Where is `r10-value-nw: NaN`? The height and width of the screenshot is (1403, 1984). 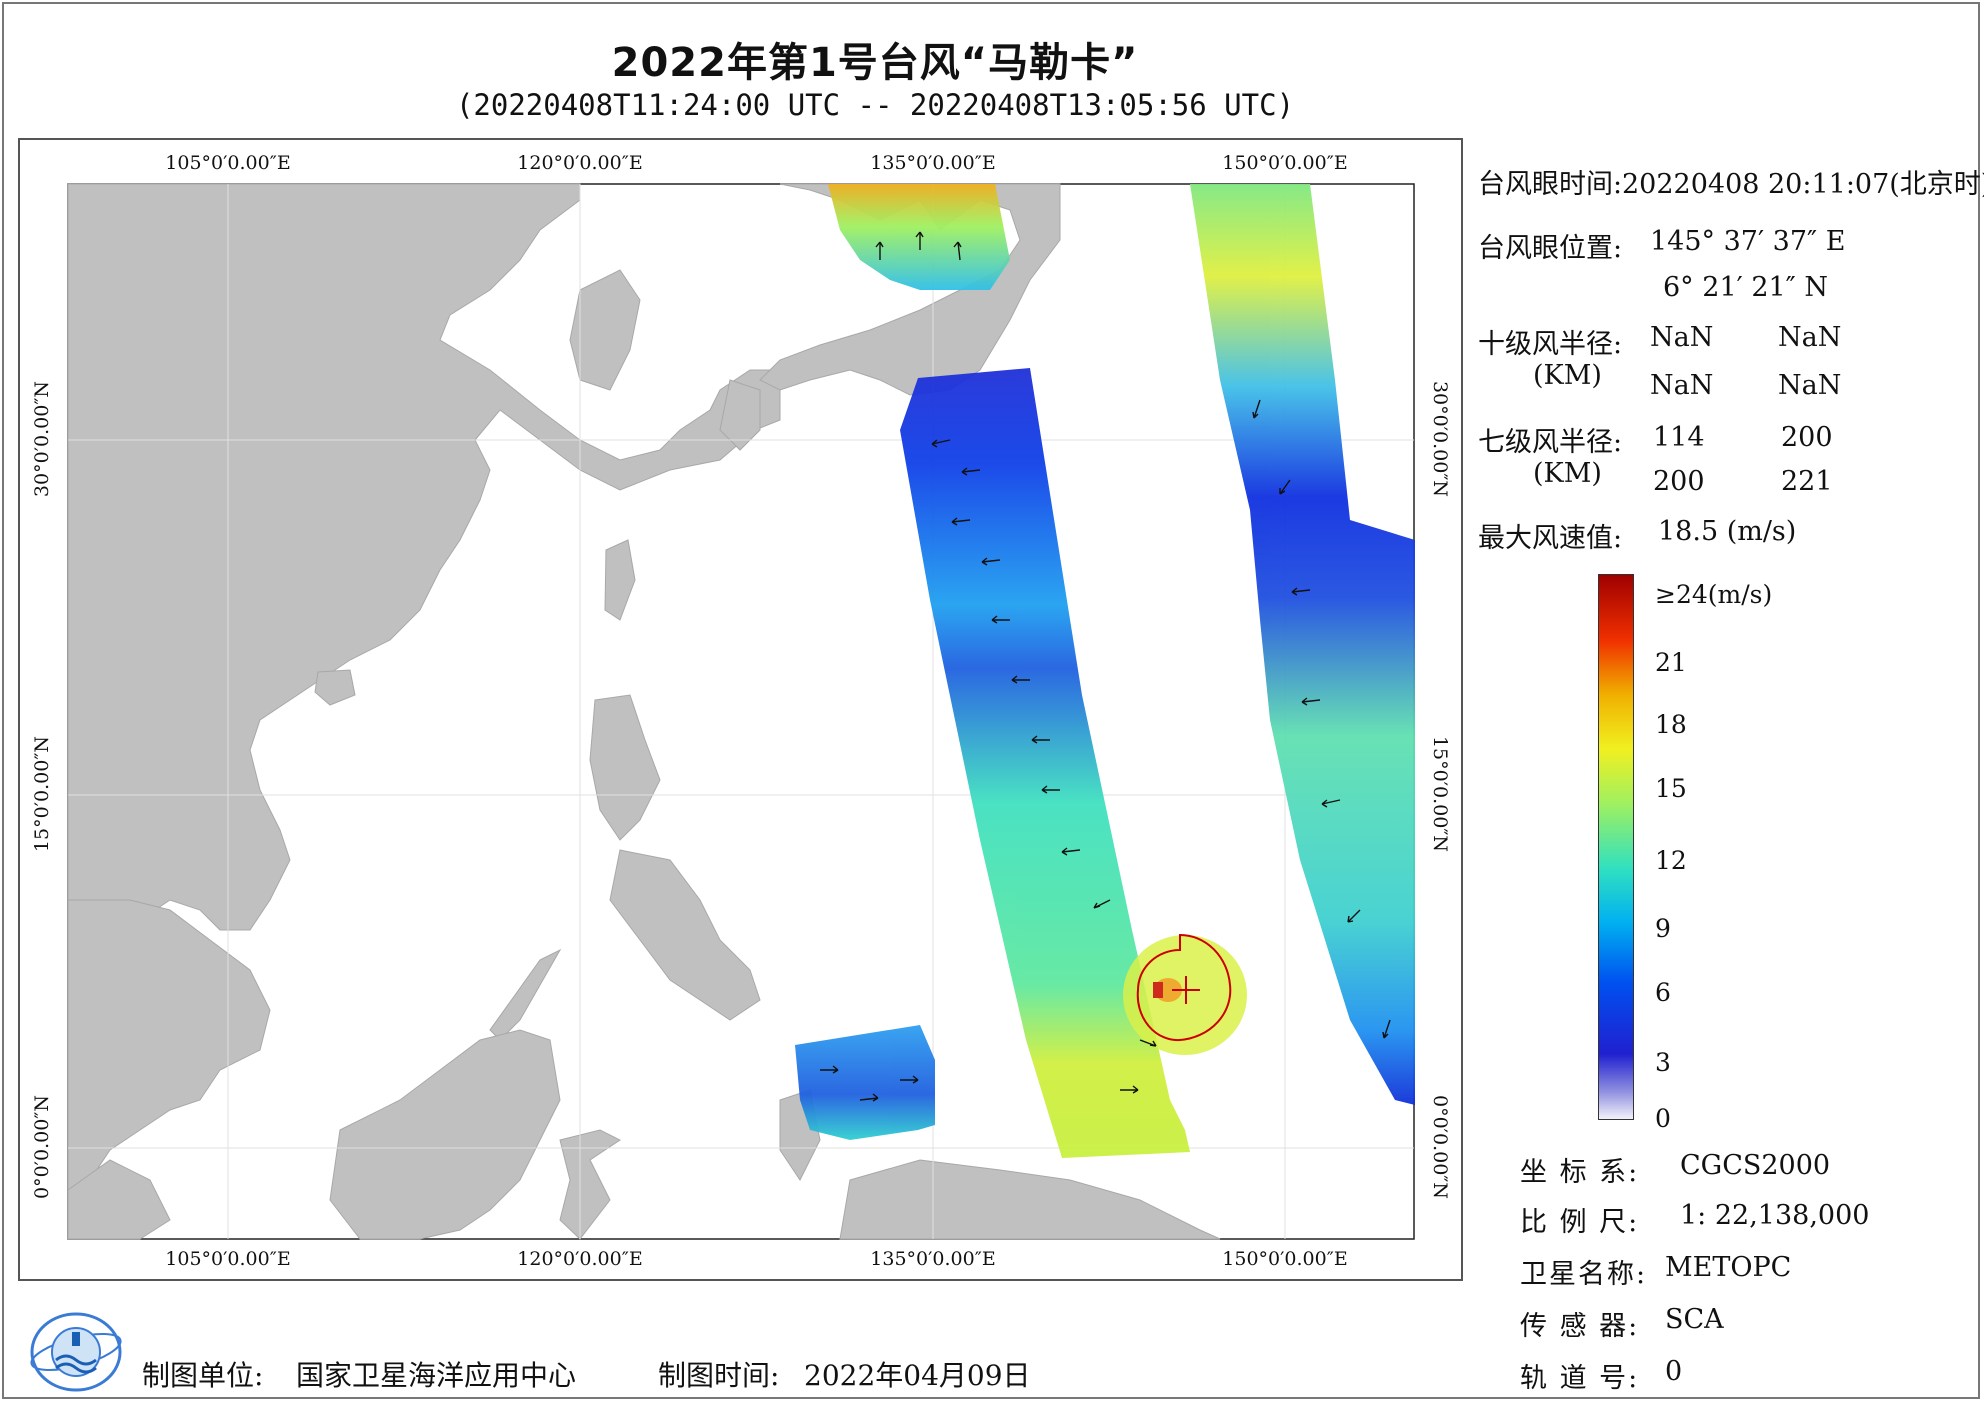 r10-value-nw: NaN is located at coordinates (1810, 385).